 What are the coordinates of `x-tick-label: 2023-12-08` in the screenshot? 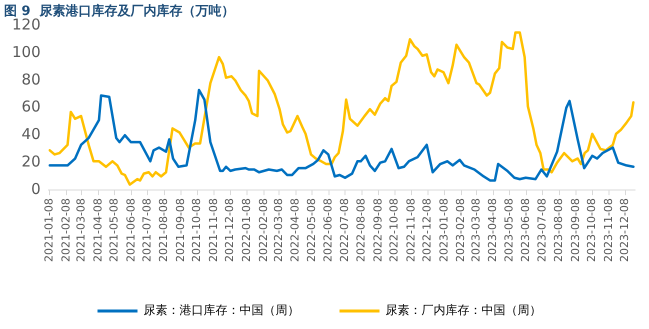 It's located at (625, 230).